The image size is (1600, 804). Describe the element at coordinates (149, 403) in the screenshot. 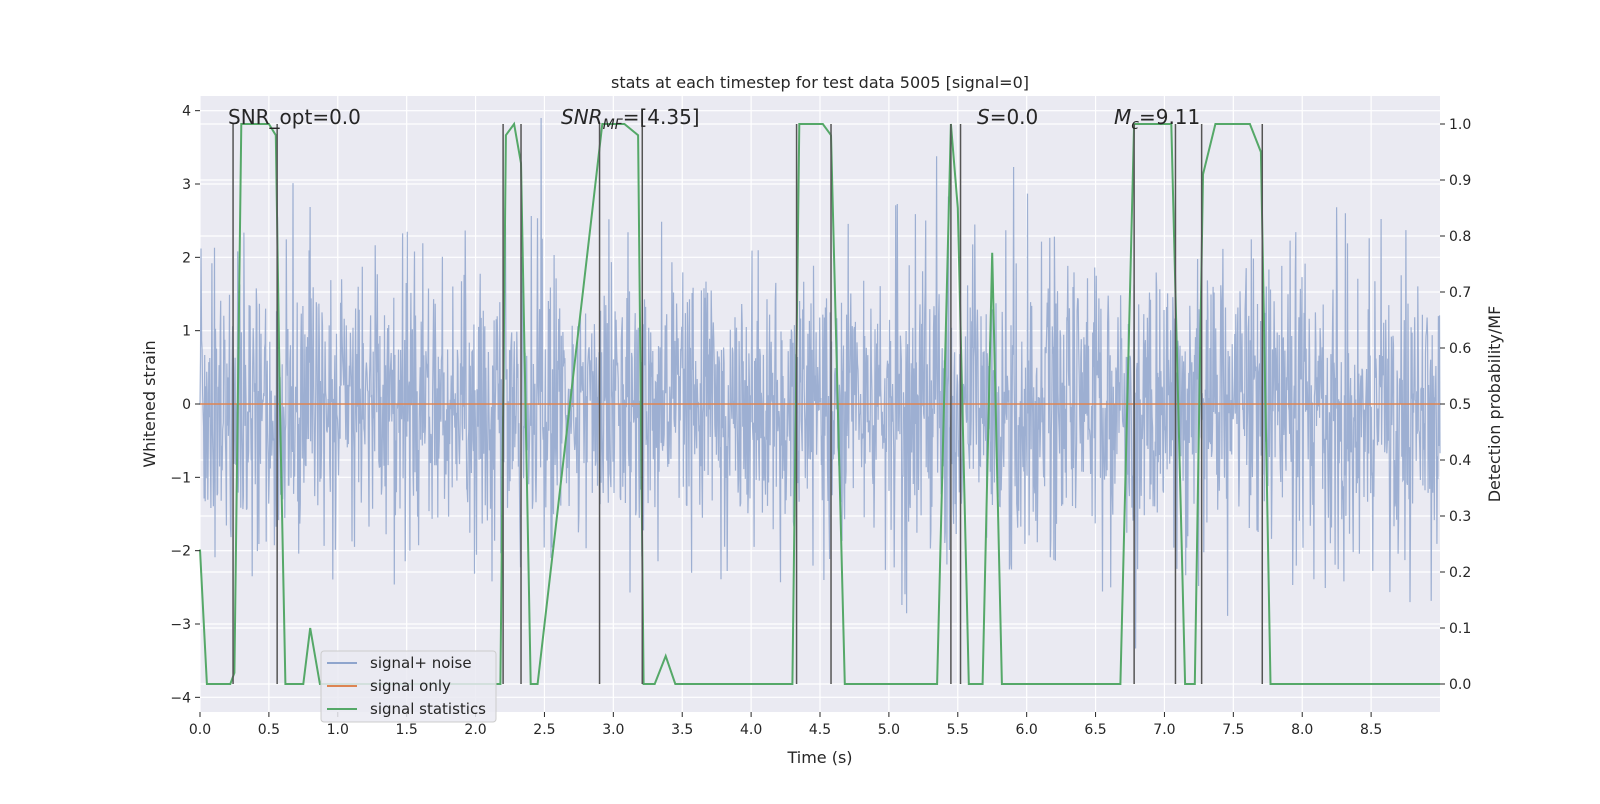

I see `y-axis-left-label: Whitened strain` at that location.